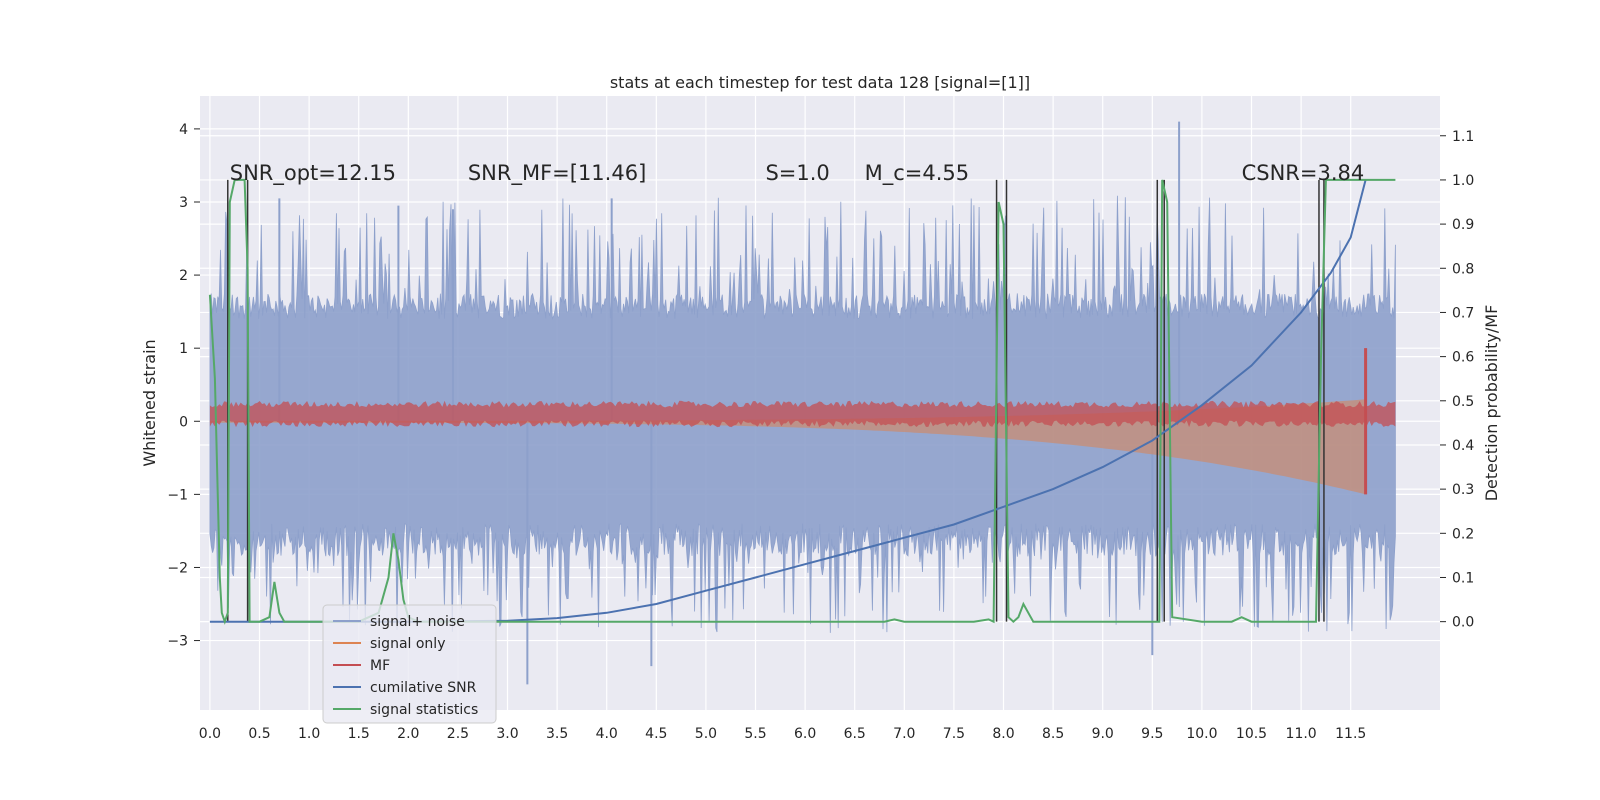 This screenshot has width=1600, height=800. I want to click on legend-label: signal statistics, so click(424, 710).